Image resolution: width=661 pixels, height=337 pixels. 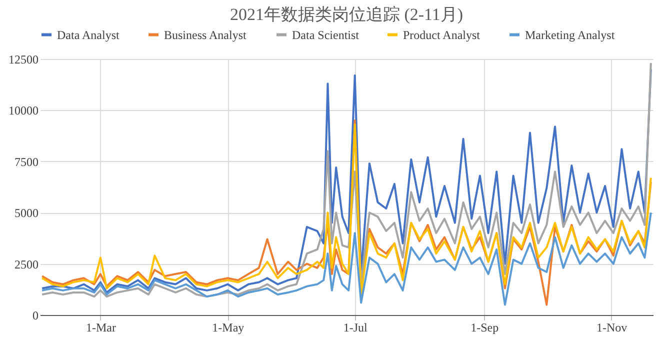 I want to click on y-tick-label: 12500, so click(x=23, y=59).